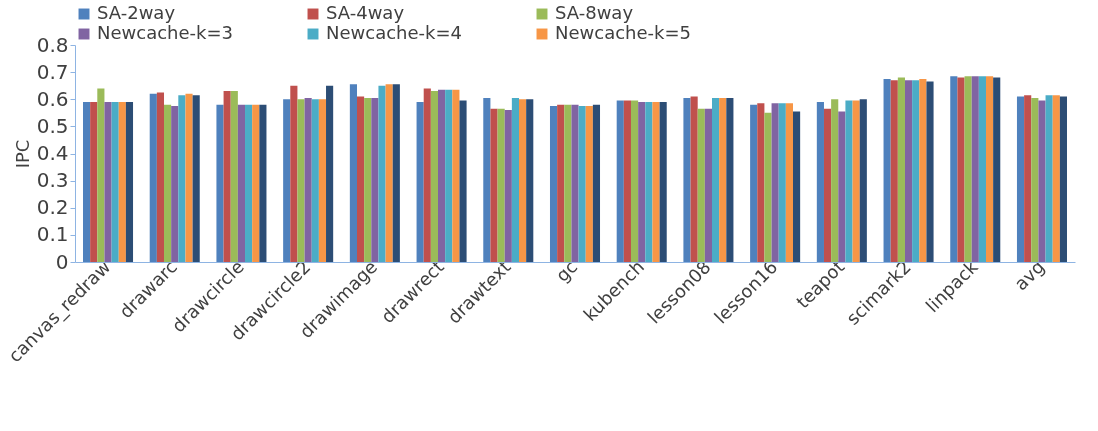 This screenshot has width=1098, height=431. I want to click on legend-label: SA-8way, so click(594, 12).